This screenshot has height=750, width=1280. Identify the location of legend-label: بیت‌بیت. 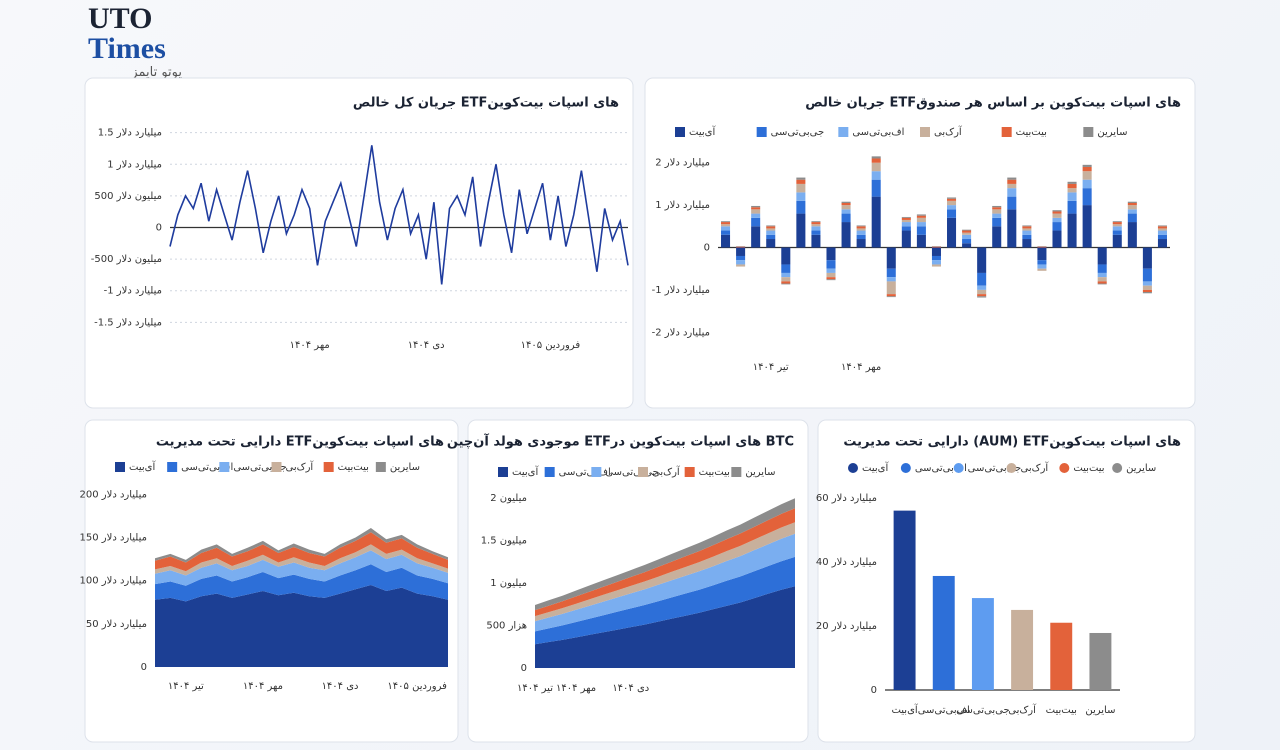
(714, 472).